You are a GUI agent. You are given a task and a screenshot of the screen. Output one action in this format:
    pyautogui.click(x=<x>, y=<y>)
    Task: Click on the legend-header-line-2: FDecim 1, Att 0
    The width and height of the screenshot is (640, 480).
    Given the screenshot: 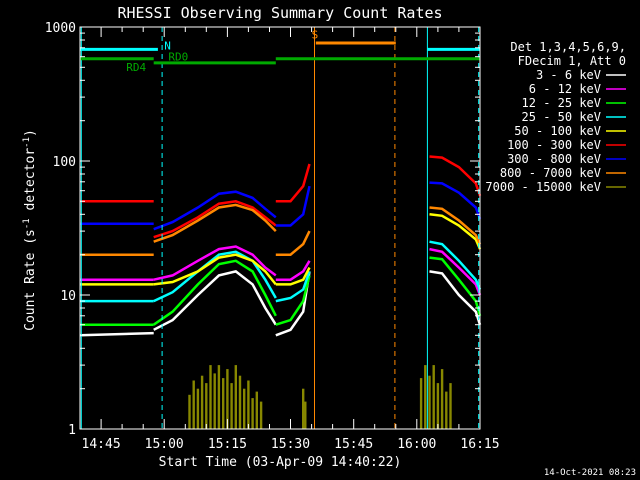 What is the action you would take?
    pyautogui.click(x=572, y=61)
    